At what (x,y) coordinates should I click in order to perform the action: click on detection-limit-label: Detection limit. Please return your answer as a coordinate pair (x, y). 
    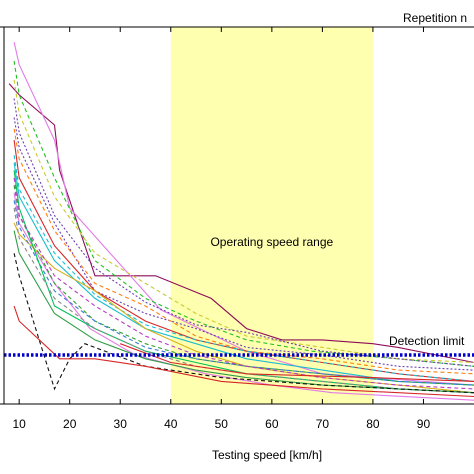
    Looking at the image, I should click on (427, 341).